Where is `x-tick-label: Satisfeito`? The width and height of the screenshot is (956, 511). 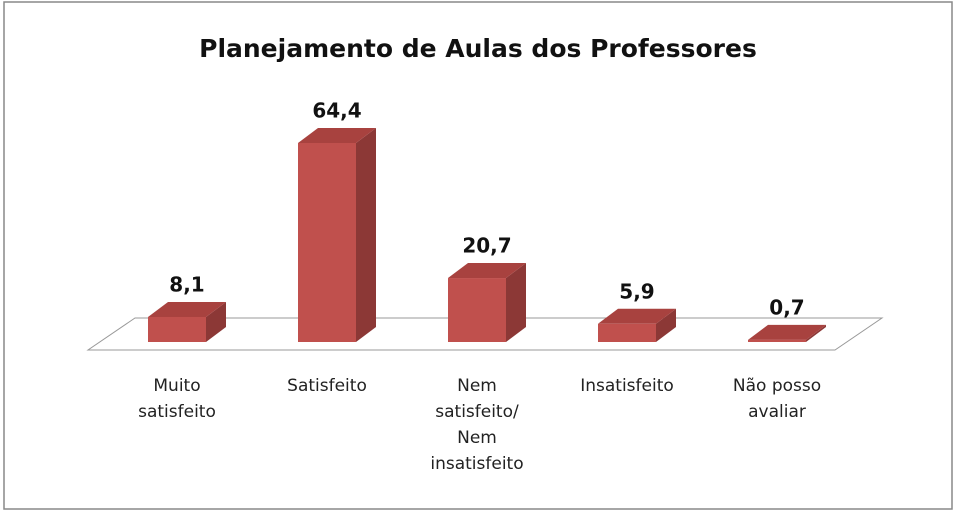 x-tick-label: Satisfeito is located at coordinates (327, 386).